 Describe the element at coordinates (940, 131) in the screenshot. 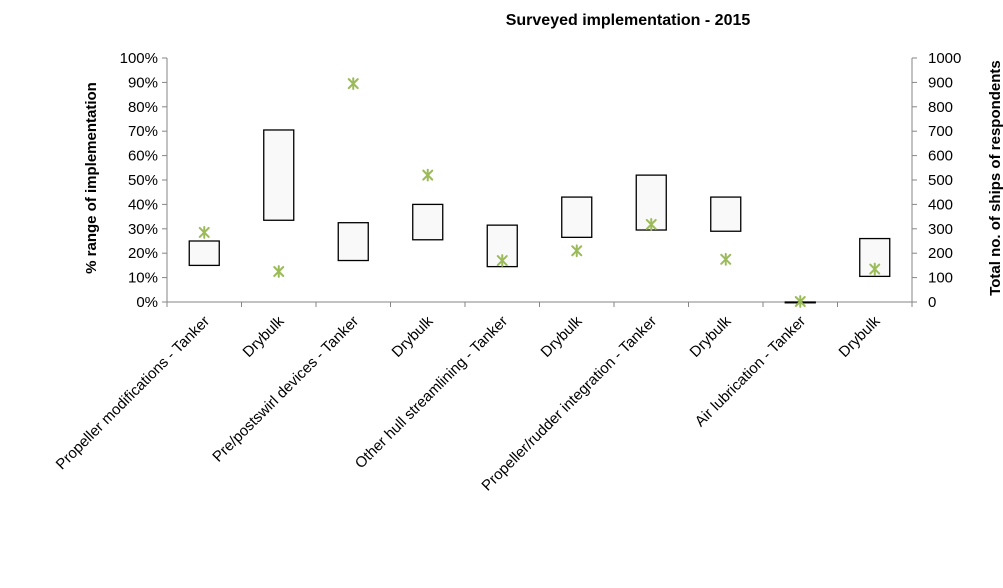

I see `right-tick-label: 700` at that location.